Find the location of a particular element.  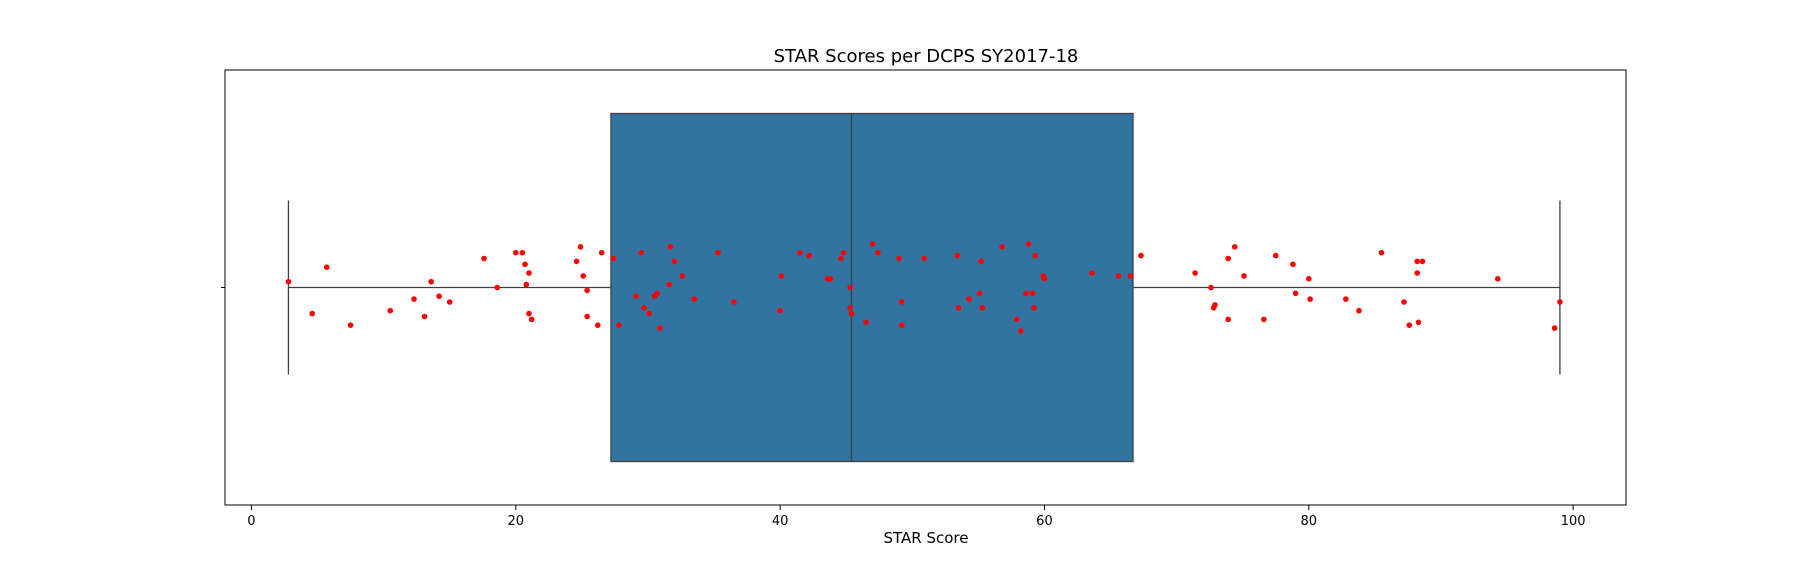

x-tick-label: 100 is located at coordinates (1573, 521).